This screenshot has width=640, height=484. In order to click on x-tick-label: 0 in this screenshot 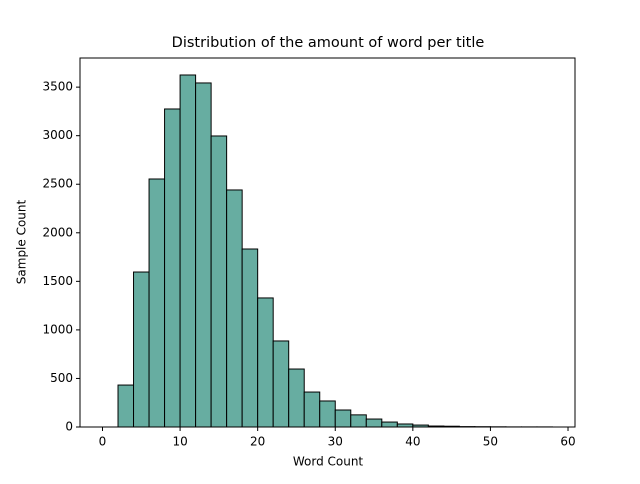, I will do `click(103, 442)`.